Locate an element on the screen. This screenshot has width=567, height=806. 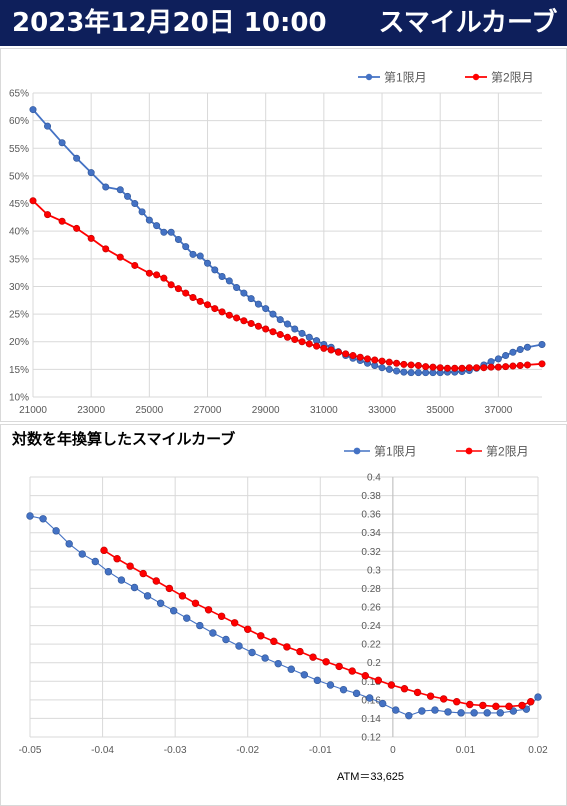
y-tick-label: 0.32 is located at coordinates (371, 552).